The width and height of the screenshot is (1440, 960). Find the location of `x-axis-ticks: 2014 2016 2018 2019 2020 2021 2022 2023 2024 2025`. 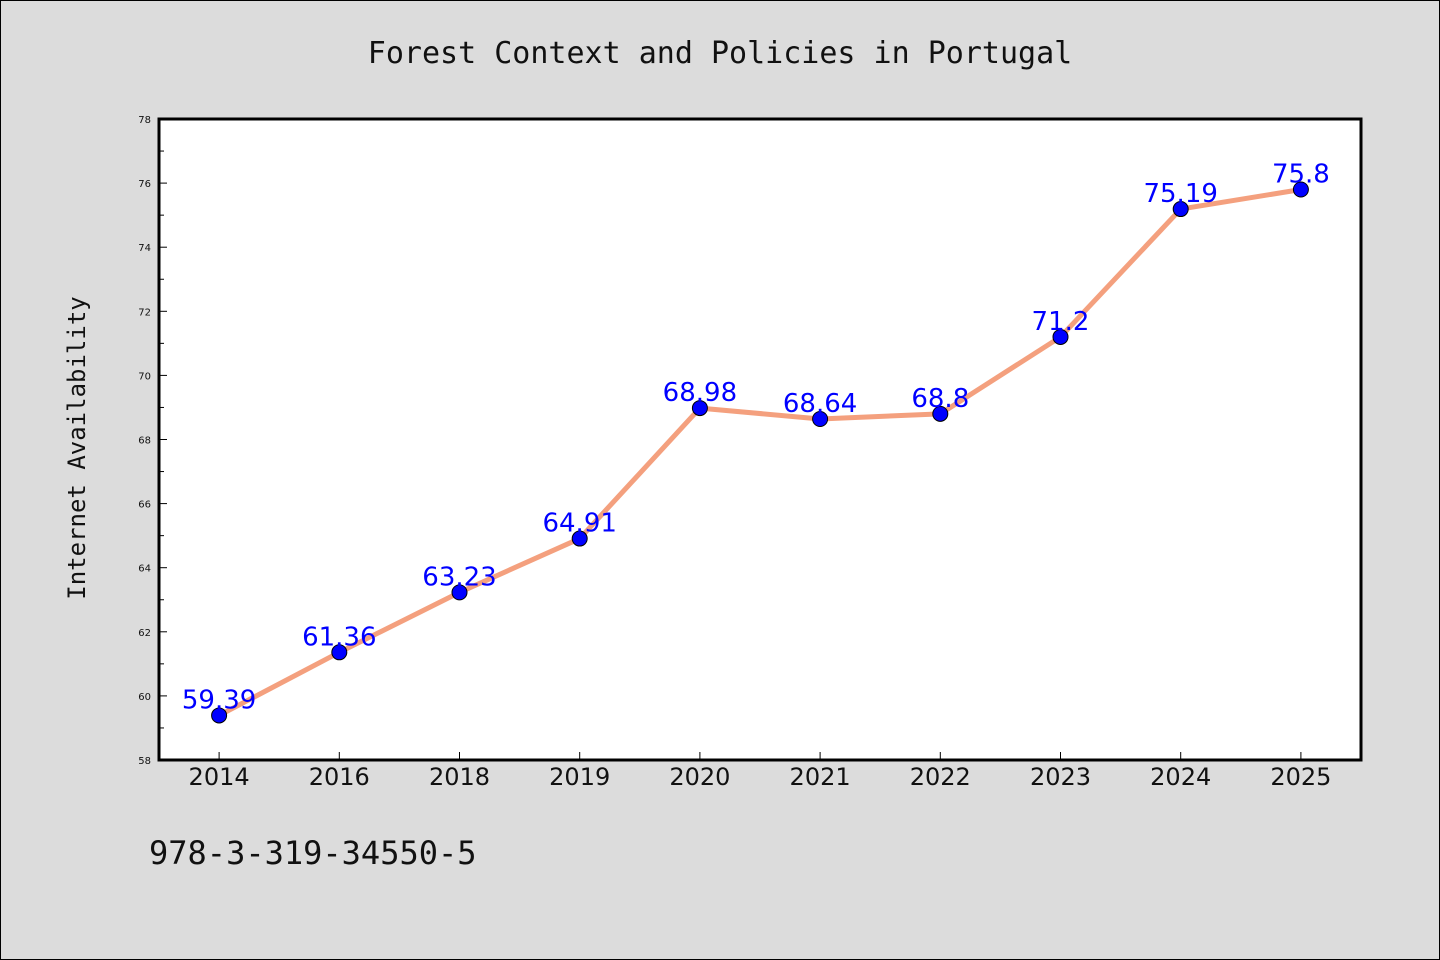

x-axis-ticks: 2014 2016 2018 2019 2020 2021 2022 2023 2024 2025 is located at coordinates (760, 771).